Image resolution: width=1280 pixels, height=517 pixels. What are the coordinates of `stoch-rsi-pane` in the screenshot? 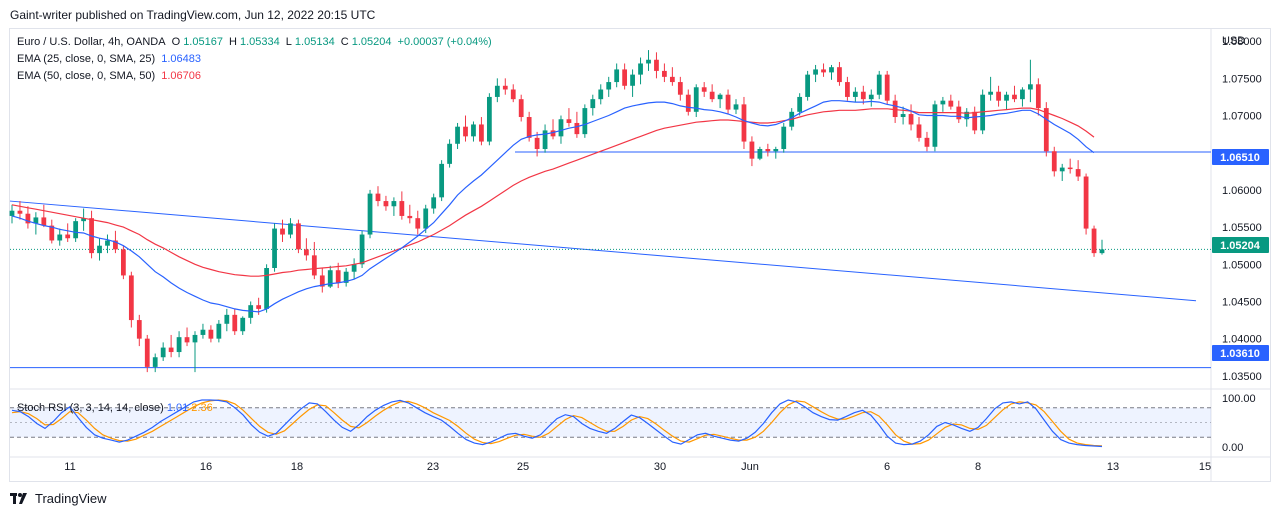 It's located at (610, 423).